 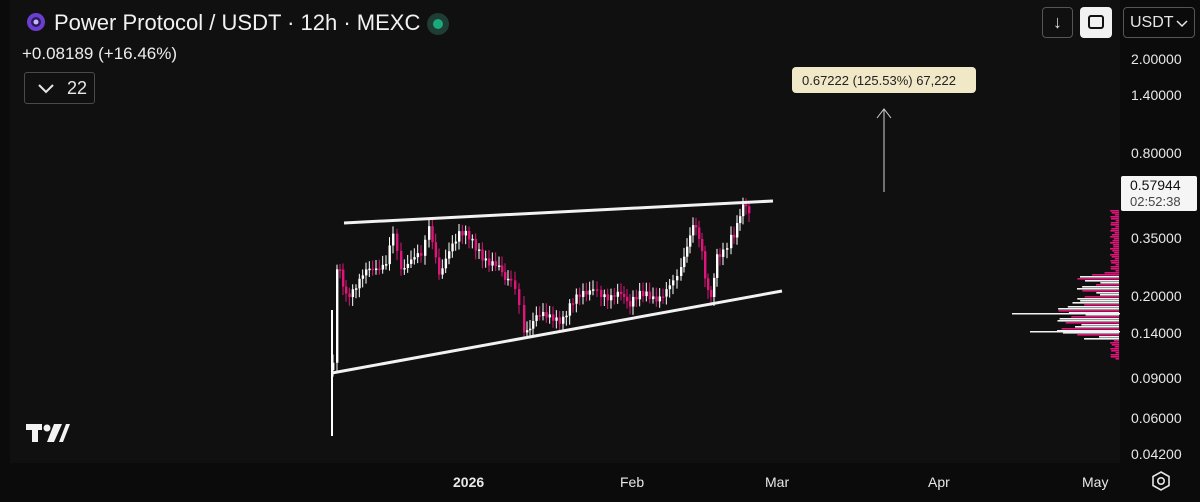 I want to click on time-tick: Apr, so click(x=939, y=482).